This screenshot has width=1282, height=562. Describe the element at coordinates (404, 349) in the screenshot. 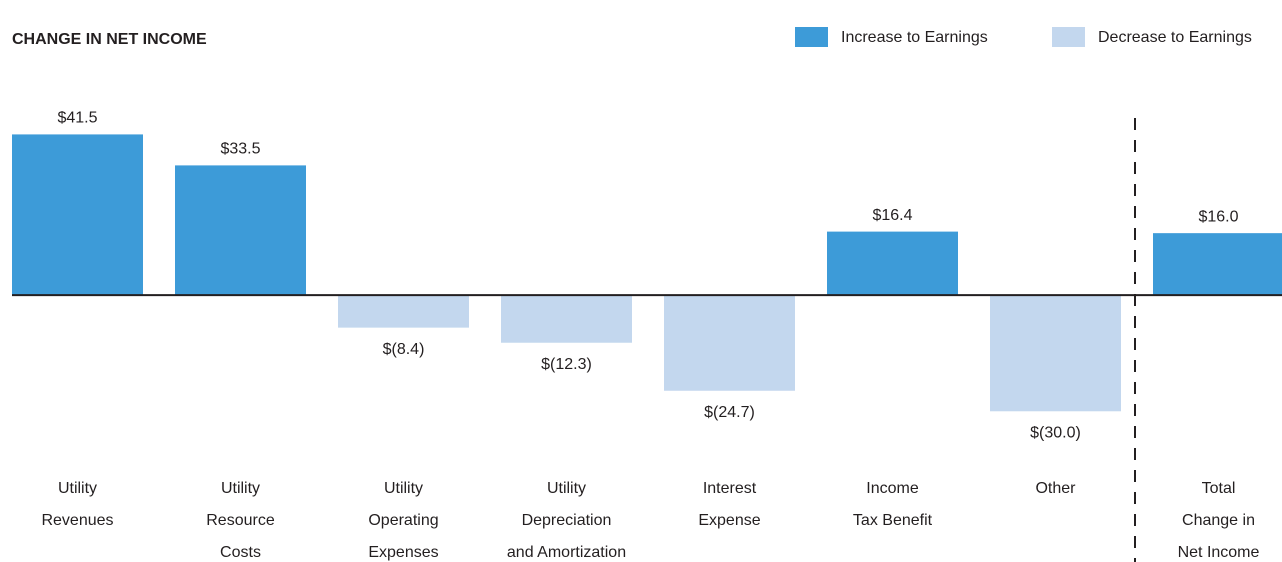

I see `value-label: $(8.4)` at that location.